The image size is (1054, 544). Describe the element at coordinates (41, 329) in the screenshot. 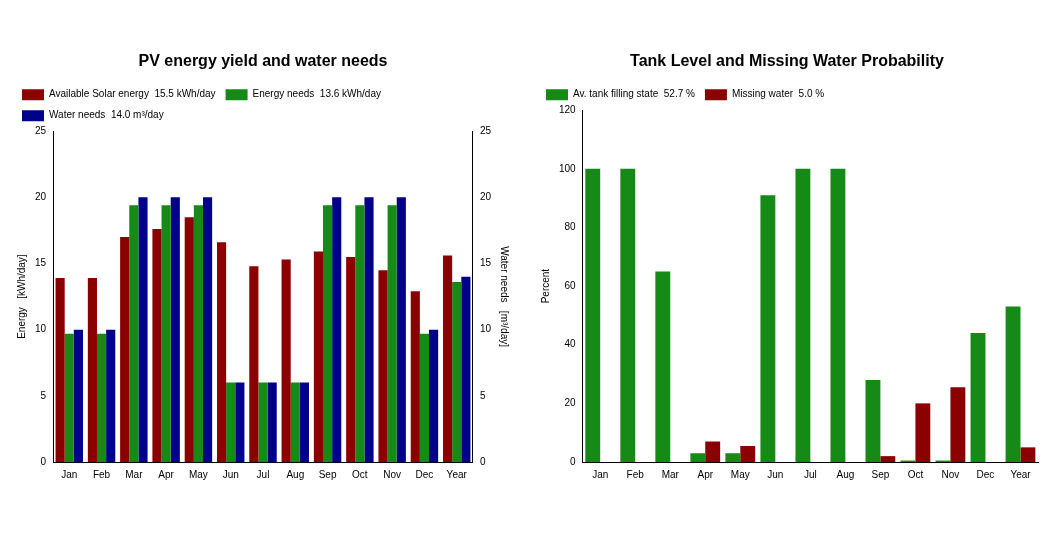

I see `y-tick-label: 10` at that location.